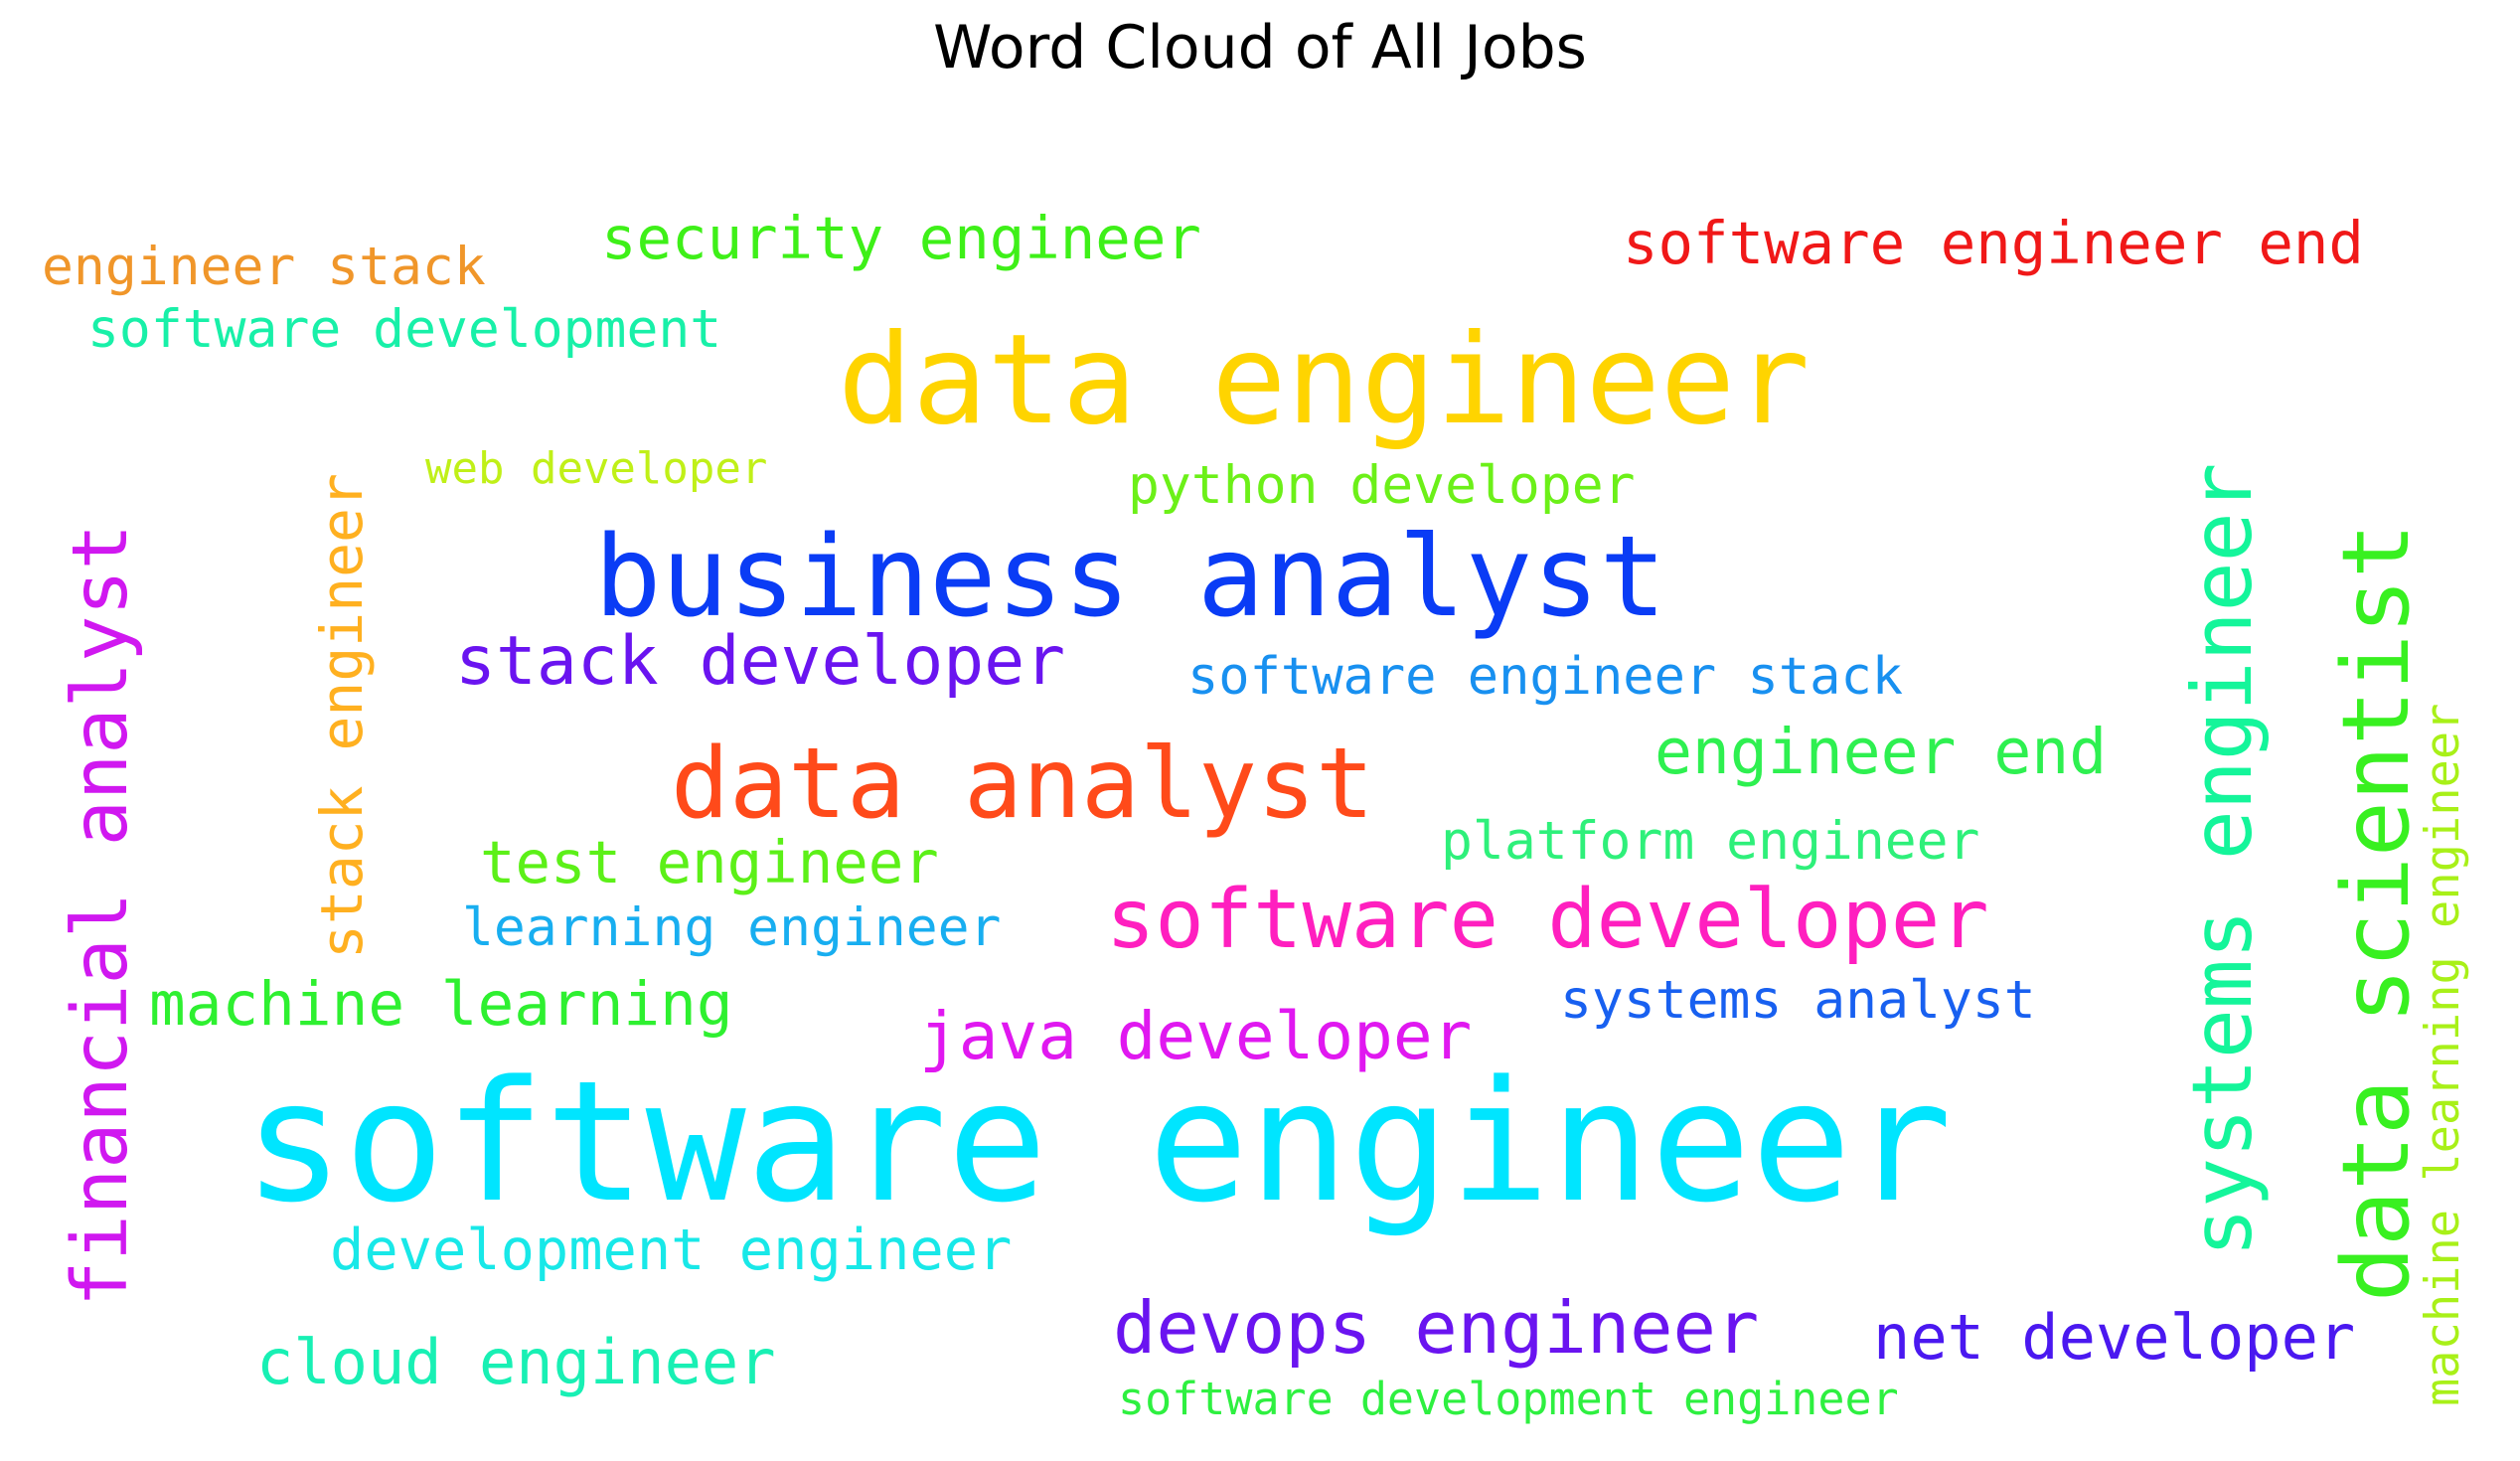 The height and width of the screenshot is (1461, 2520). What do you see at coordinates (516, 1362) in the screenshot?
I see `word-cloud-engineer: cloud engineer` at bounding box center [516, 1362].